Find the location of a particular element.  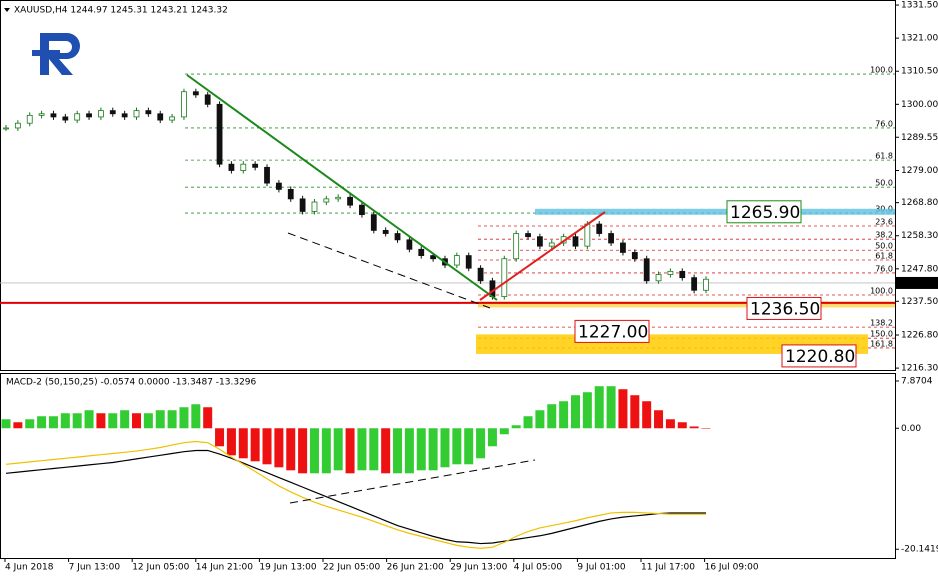

zone-label: 1236.50 is located at coordinates (785, 309).